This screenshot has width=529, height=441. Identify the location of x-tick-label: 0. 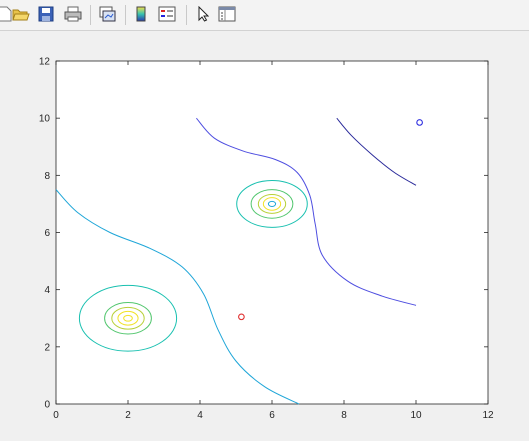
(56, 415).